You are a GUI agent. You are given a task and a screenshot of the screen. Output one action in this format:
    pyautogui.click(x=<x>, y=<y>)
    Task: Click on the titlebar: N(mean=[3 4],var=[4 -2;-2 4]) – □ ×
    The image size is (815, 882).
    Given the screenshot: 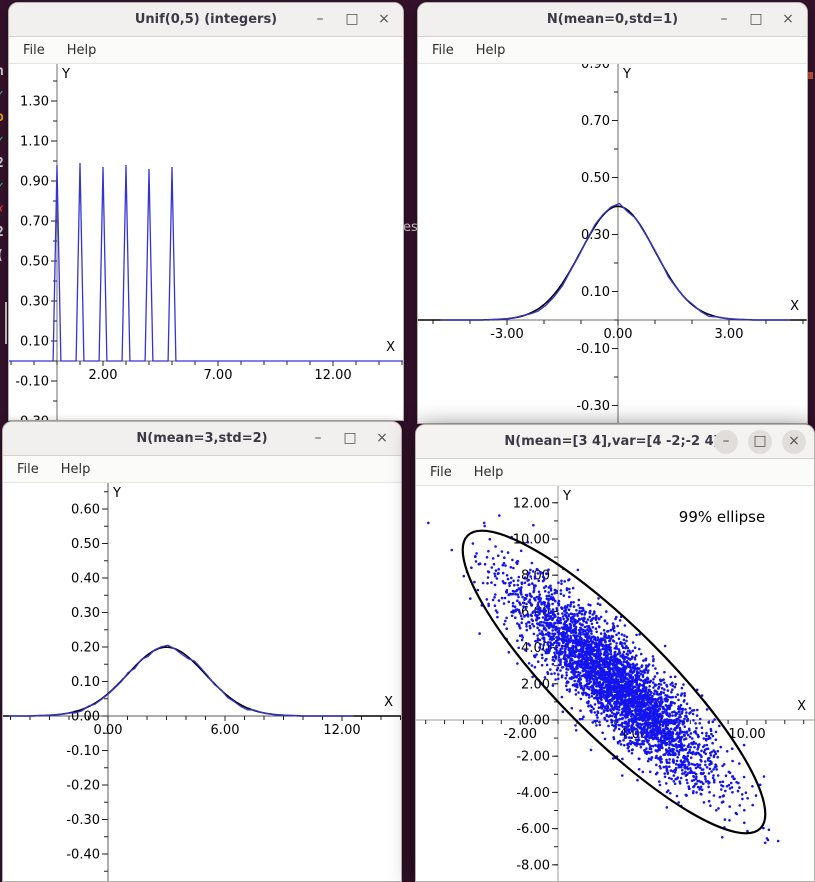 What is the action you would take?
    pyautogui.click(x=615, y=442)
    